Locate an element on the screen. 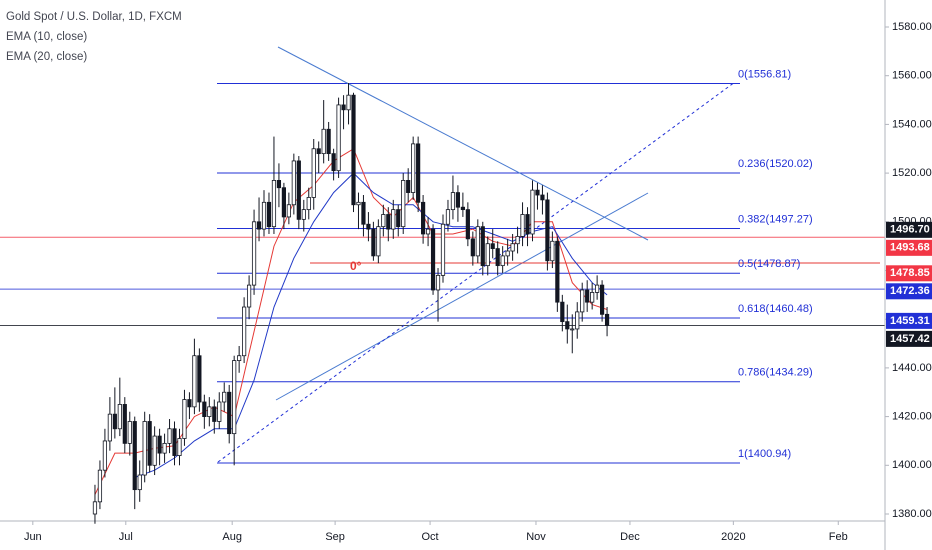 This screenshot has height=550, width=932. y-tick-label: 1520.00 is located at coordinates (912, 173).